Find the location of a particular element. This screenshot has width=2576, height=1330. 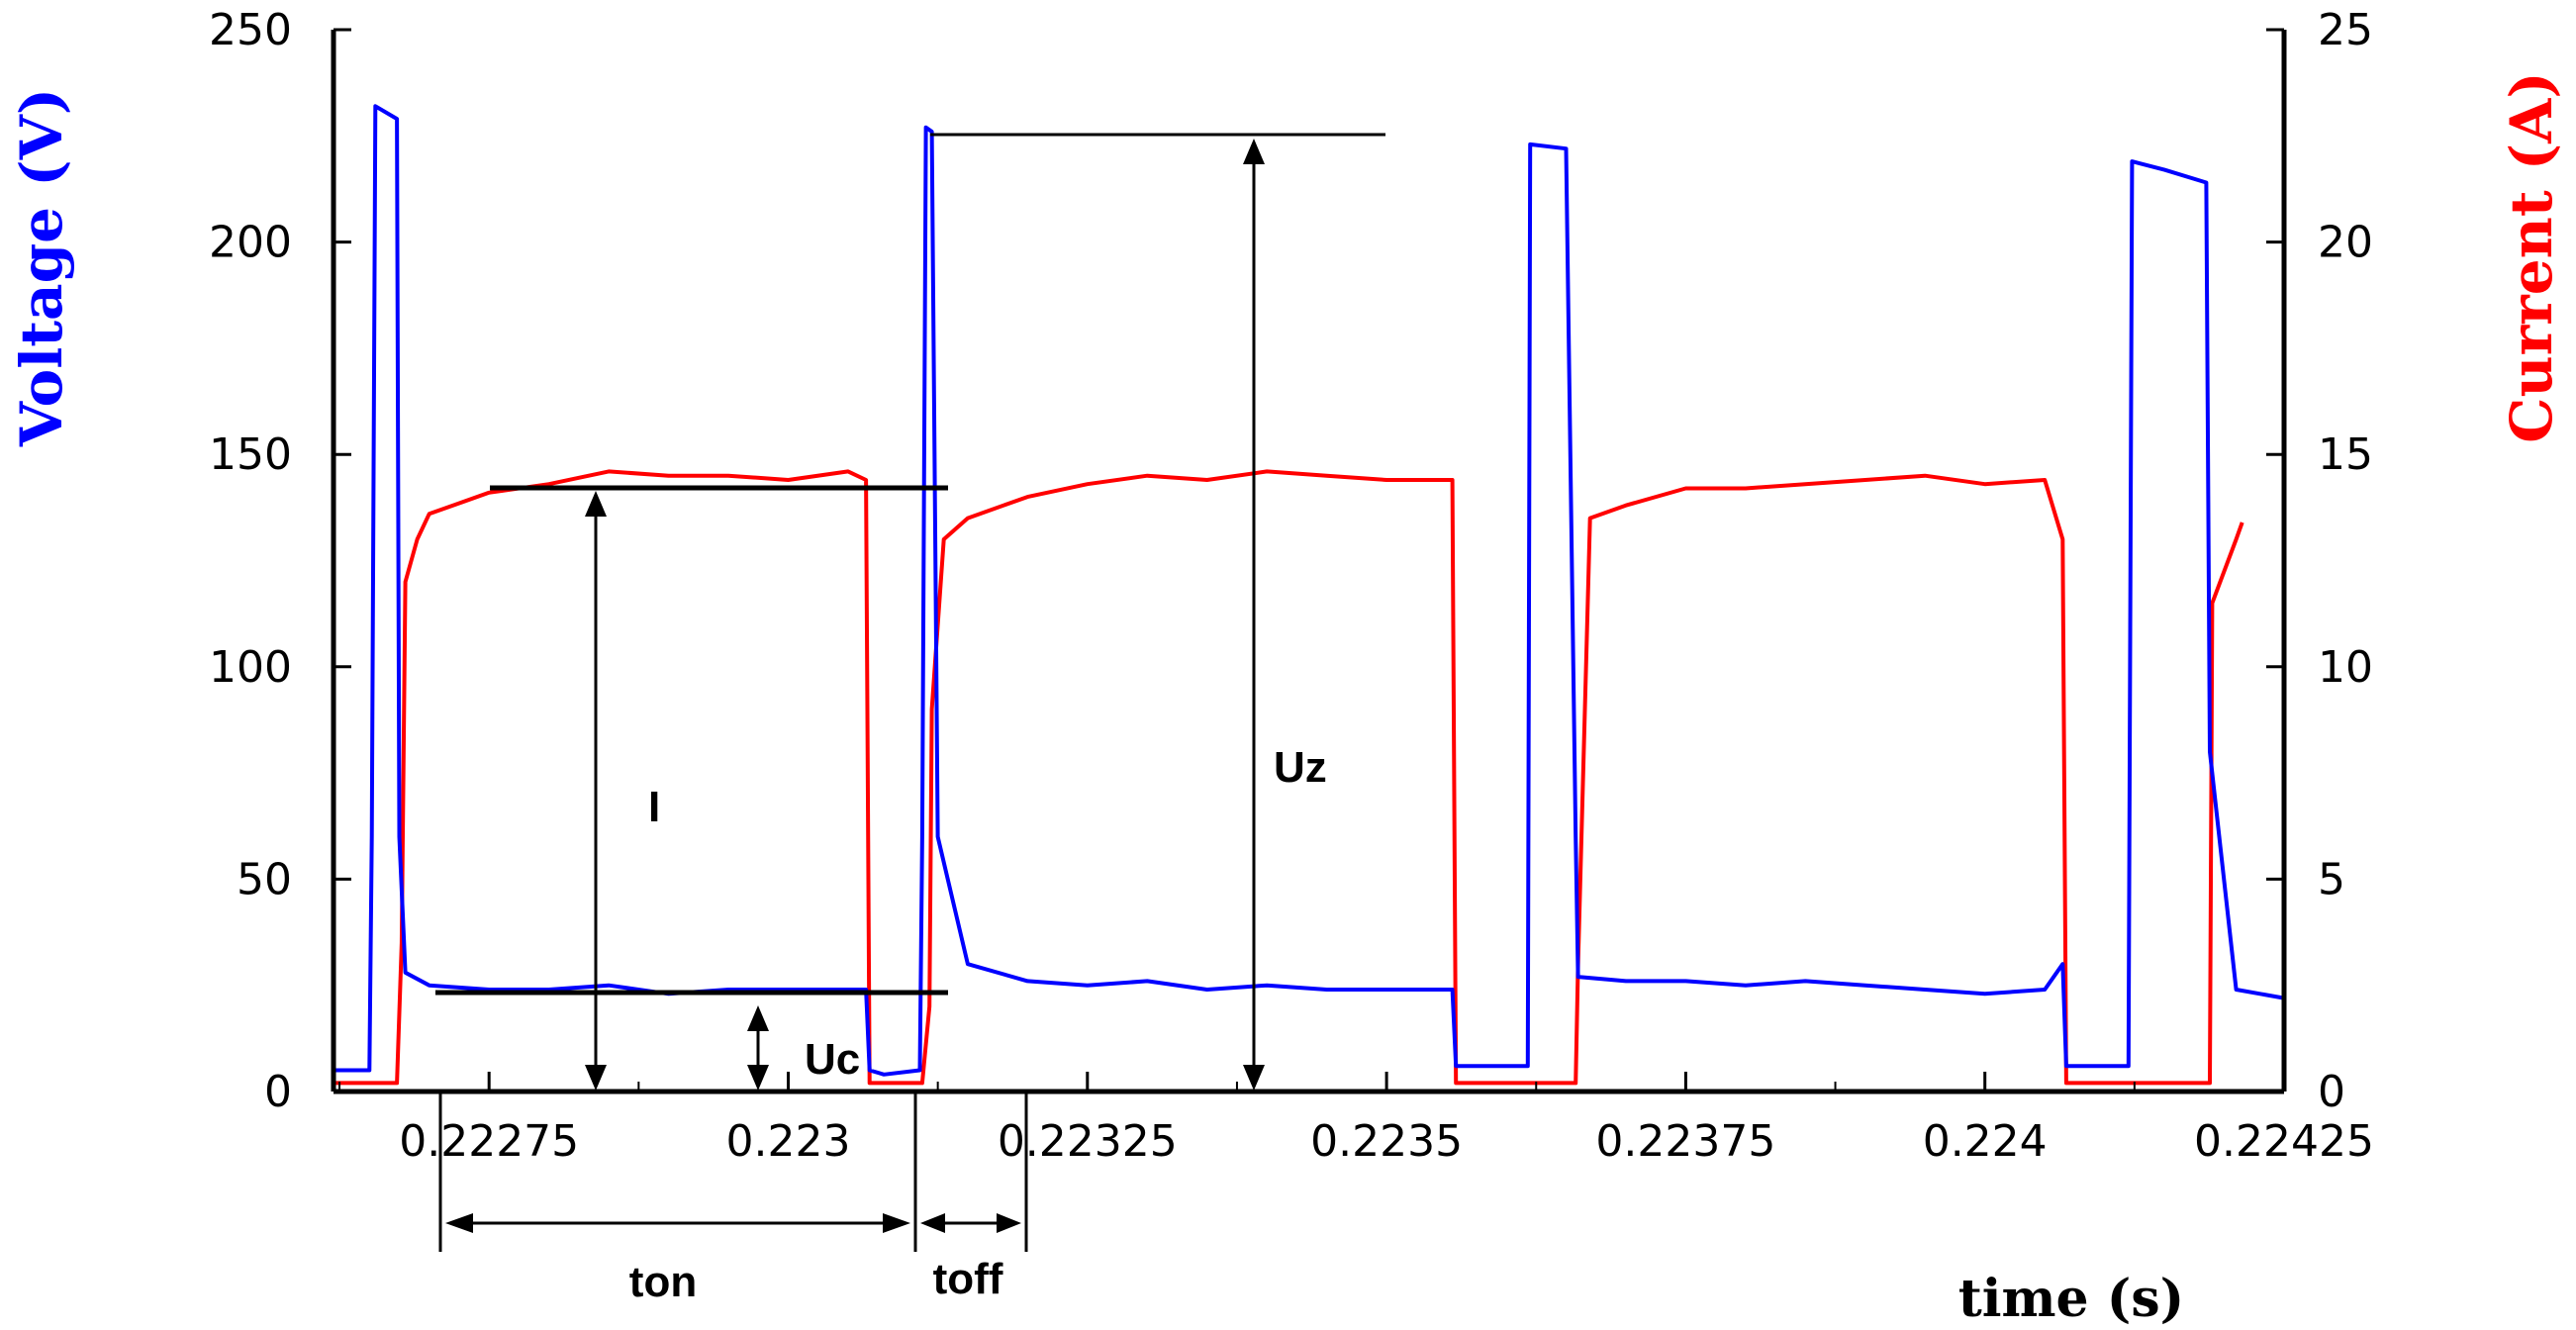

uz-arrow-head-top is located at coordinates (1254, 152).